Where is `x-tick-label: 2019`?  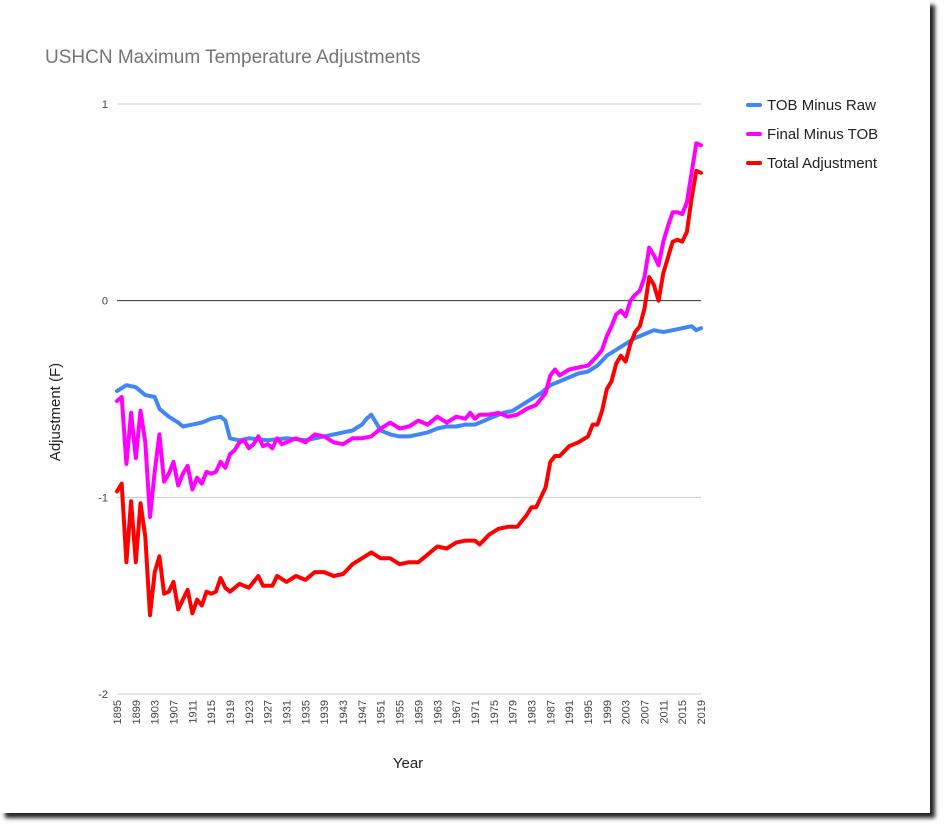
x-tick-label: 2019 is located at coordinates (702, 712).